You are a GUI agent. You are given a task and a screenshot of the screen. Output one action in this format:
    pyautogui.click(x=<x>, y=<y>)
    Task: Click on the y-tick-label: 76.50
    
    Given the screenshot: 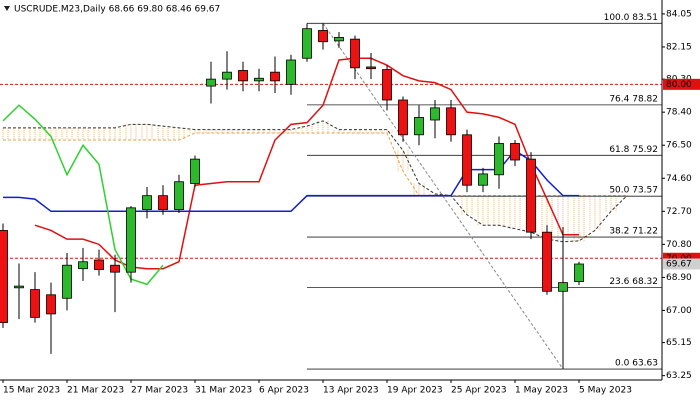 What is the action you would take?
    pyautogui.click(x=679, y=146)
    